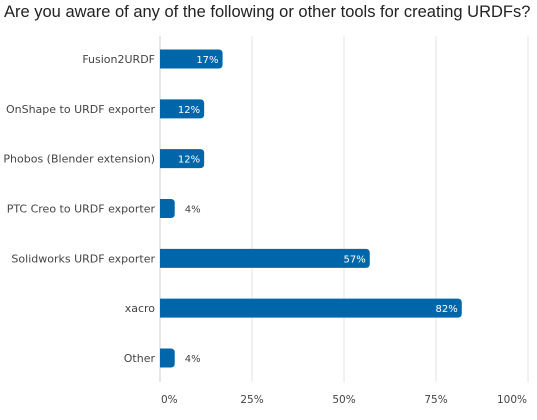  What do you see at coordinates (355, 259) in the screenshot?
I see `value-label: 57%` at bounding box center [355, 259].